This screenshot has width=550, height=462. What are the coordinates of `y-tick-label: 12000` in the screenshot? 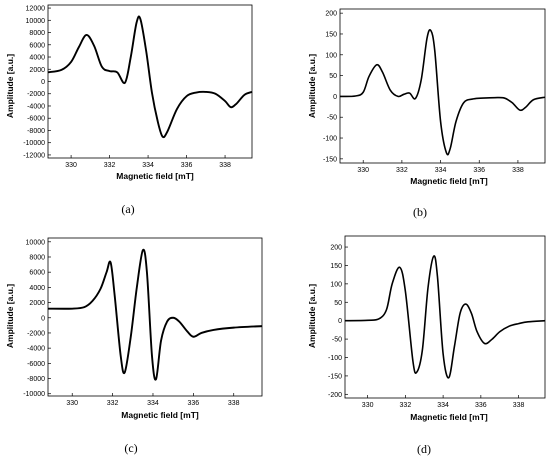 It's located at (36, 9).